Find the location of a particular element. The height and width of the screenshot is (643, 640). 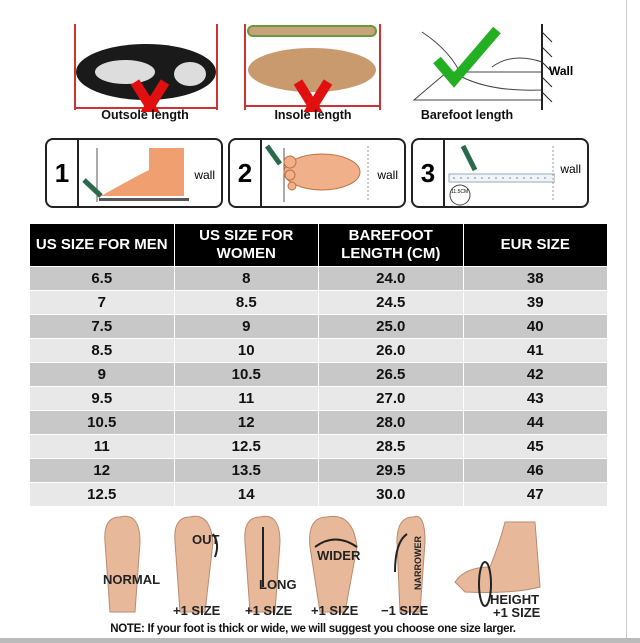

cell-eur-size: 44 is located at coordinates (535, 422).